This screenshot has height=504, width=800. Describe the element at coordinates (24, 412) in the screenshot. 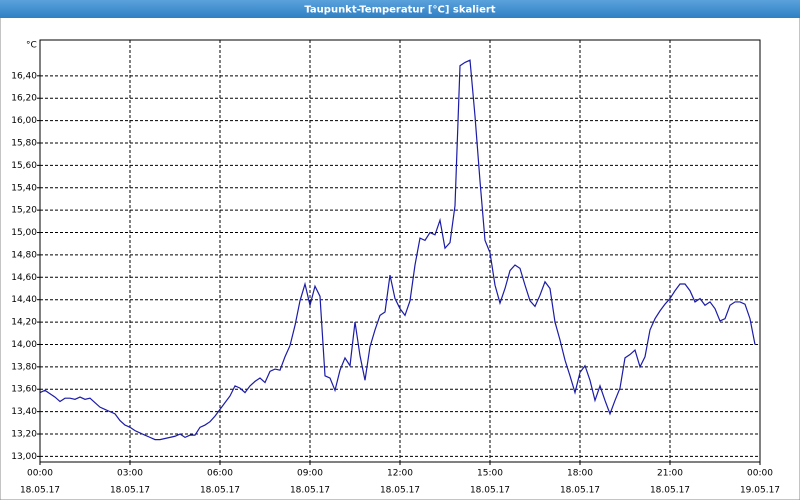

I see `y-tick-label: 13,40` at that location.